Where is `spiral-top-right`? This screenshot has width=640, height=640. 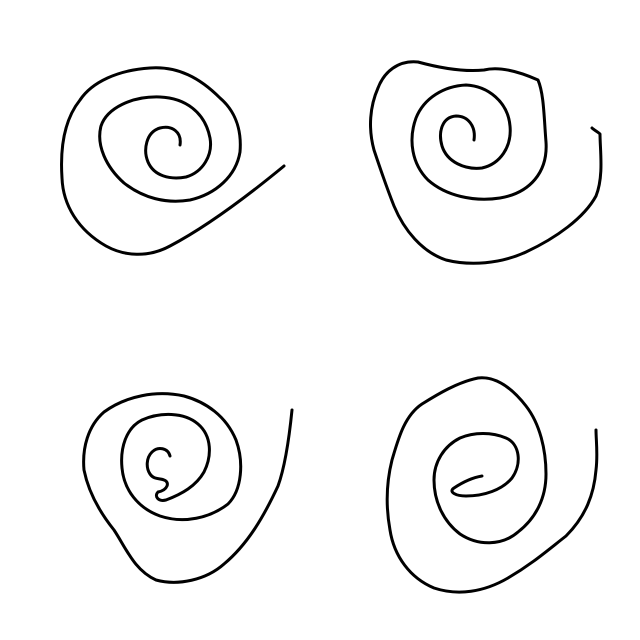
spiral-top-right is located at coordinates (486, 162).